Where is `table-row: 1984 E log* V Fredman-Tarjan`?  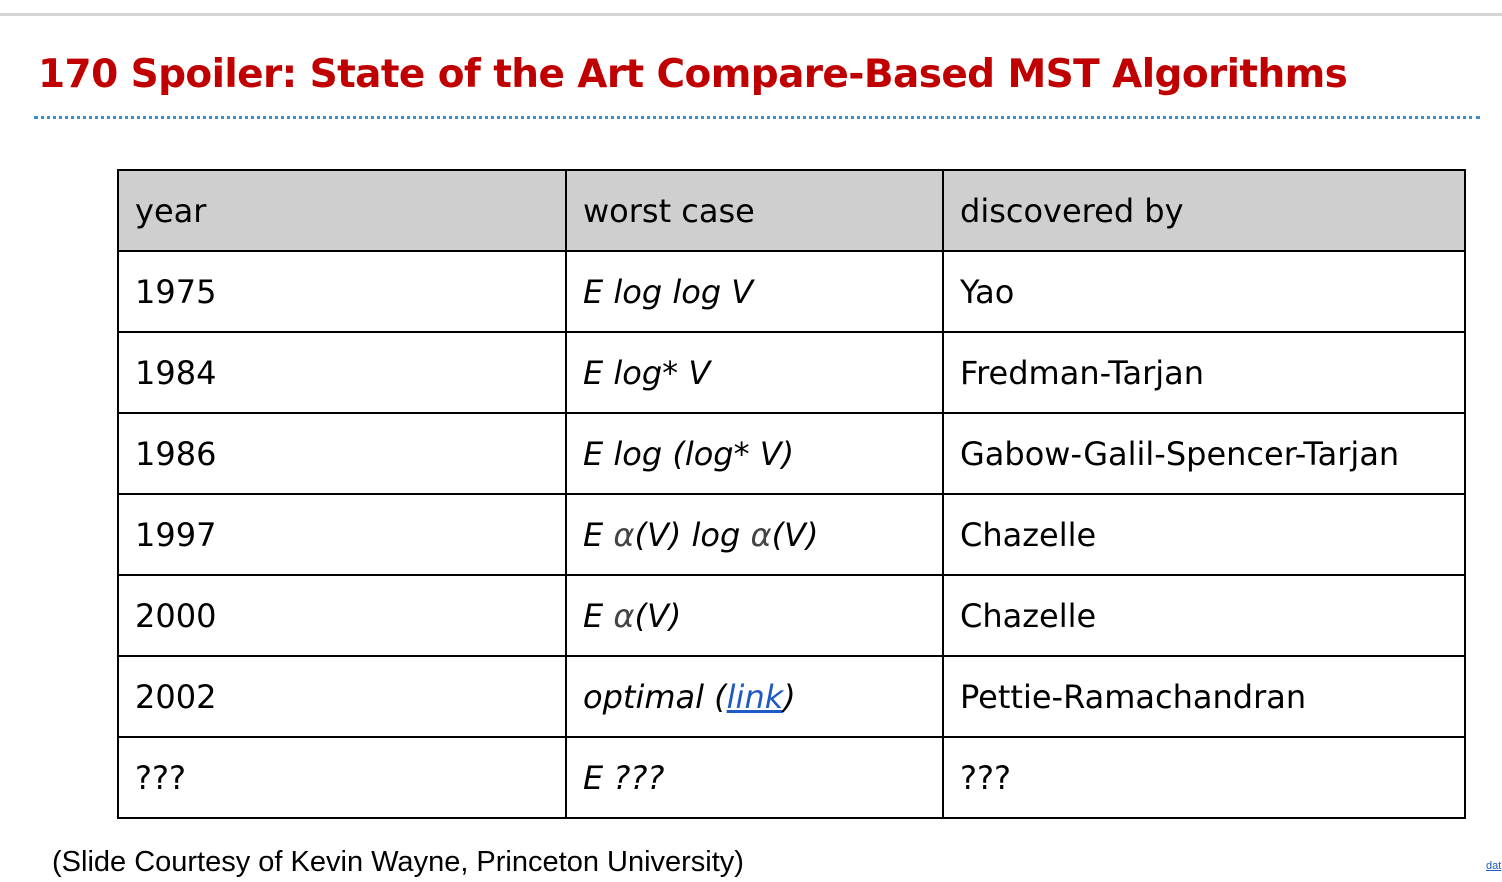
table-row: 1984 E log* V Fredman-Tarjan is located at coordinates (791, 372).